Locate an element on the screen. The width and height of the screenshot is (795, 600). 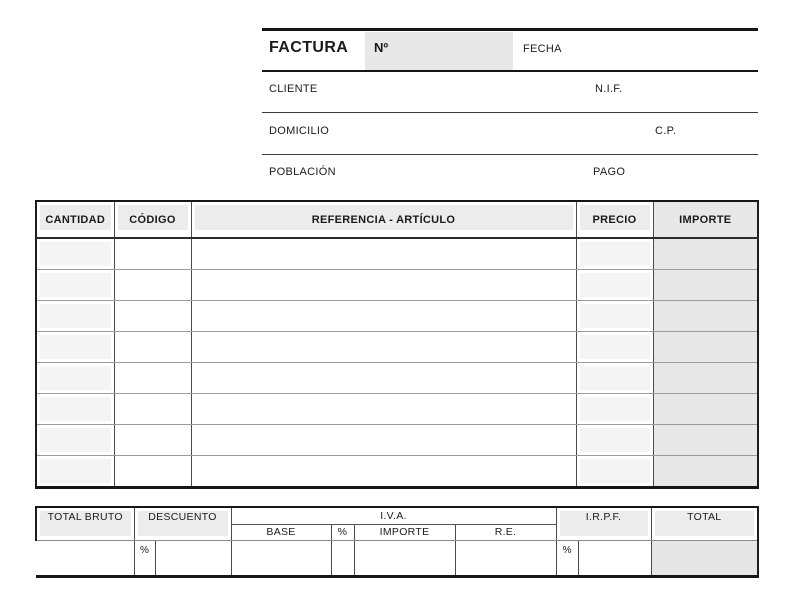
irpf-percent-mark: % is located at coordinates (567, 550).